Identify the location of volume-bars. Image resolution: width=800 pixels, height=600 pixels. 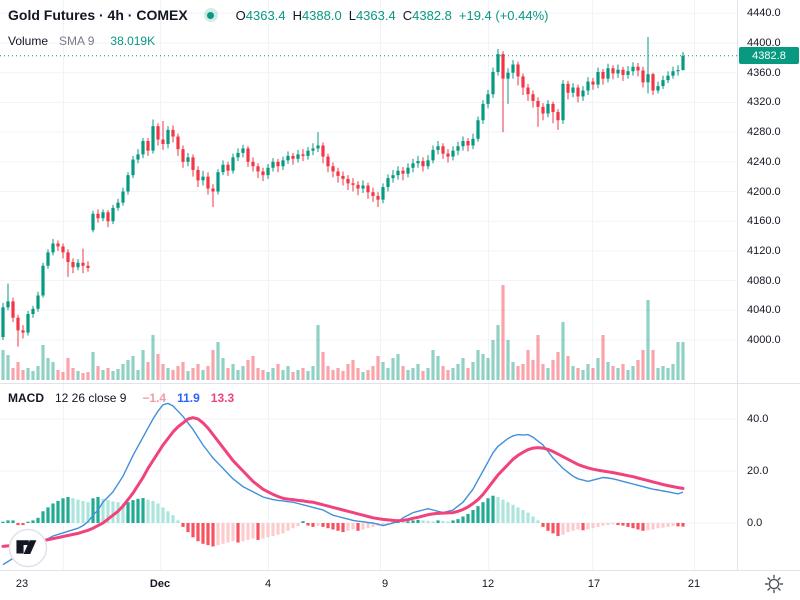
(343, 332).